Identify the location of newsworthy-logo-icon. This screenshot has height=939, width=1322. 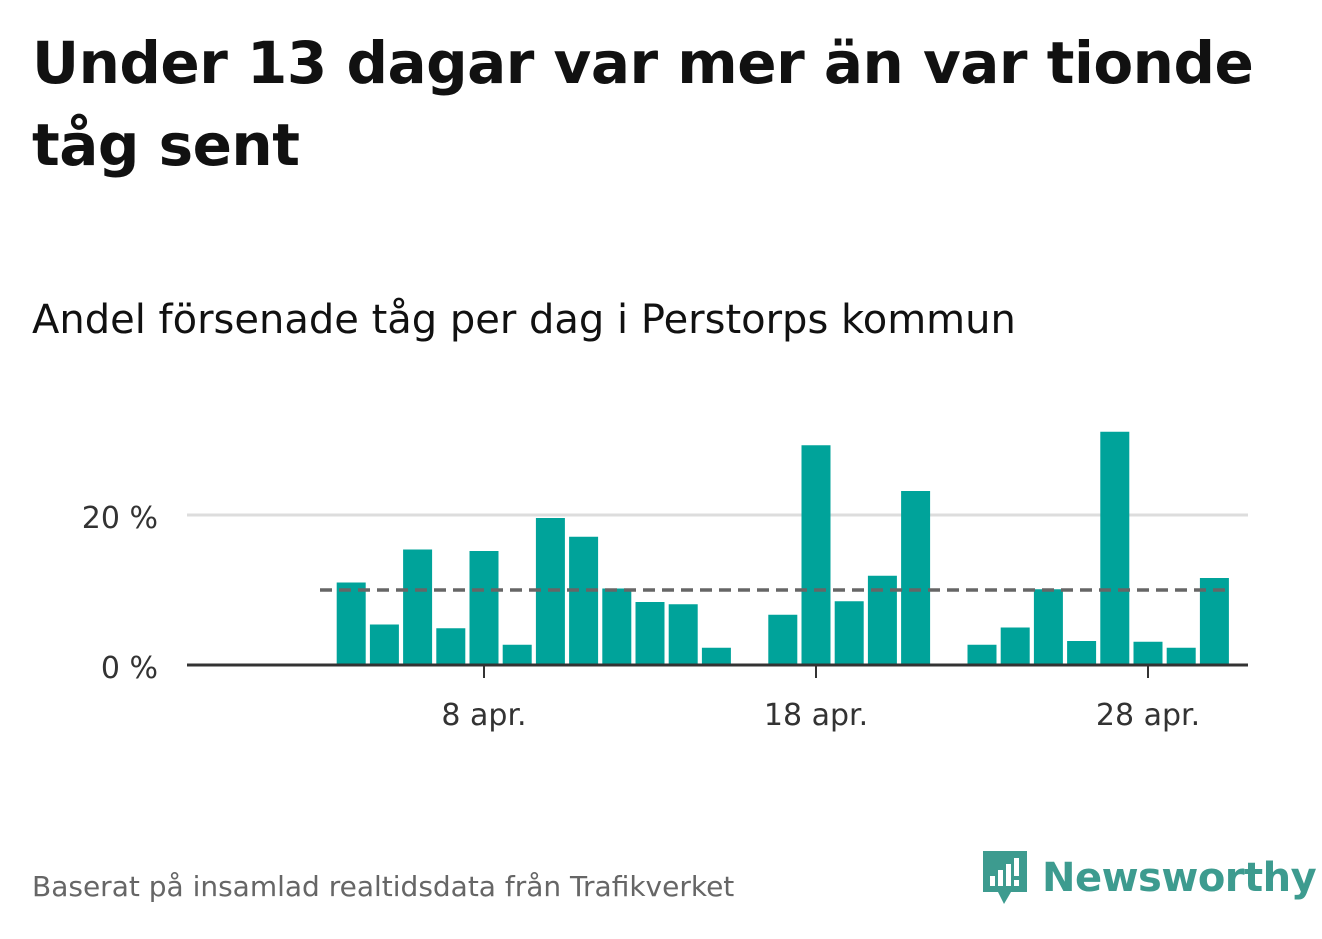
(1005, 877).